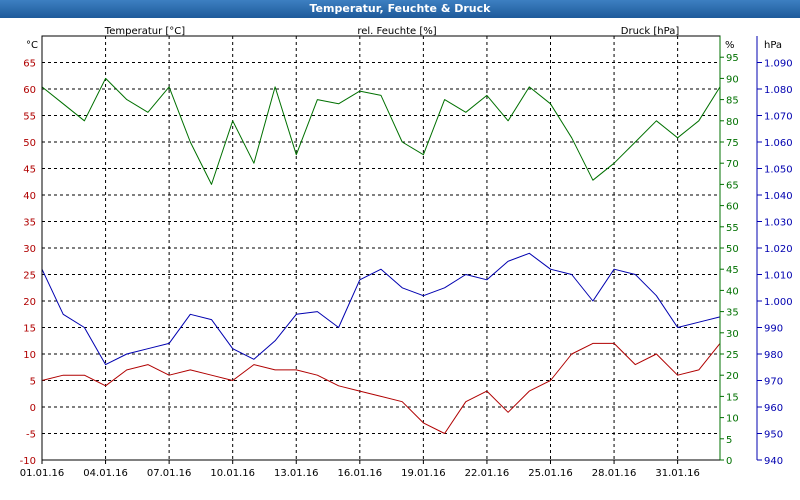  I want to click on temperature-unit-label: °C, so click(32, 45).